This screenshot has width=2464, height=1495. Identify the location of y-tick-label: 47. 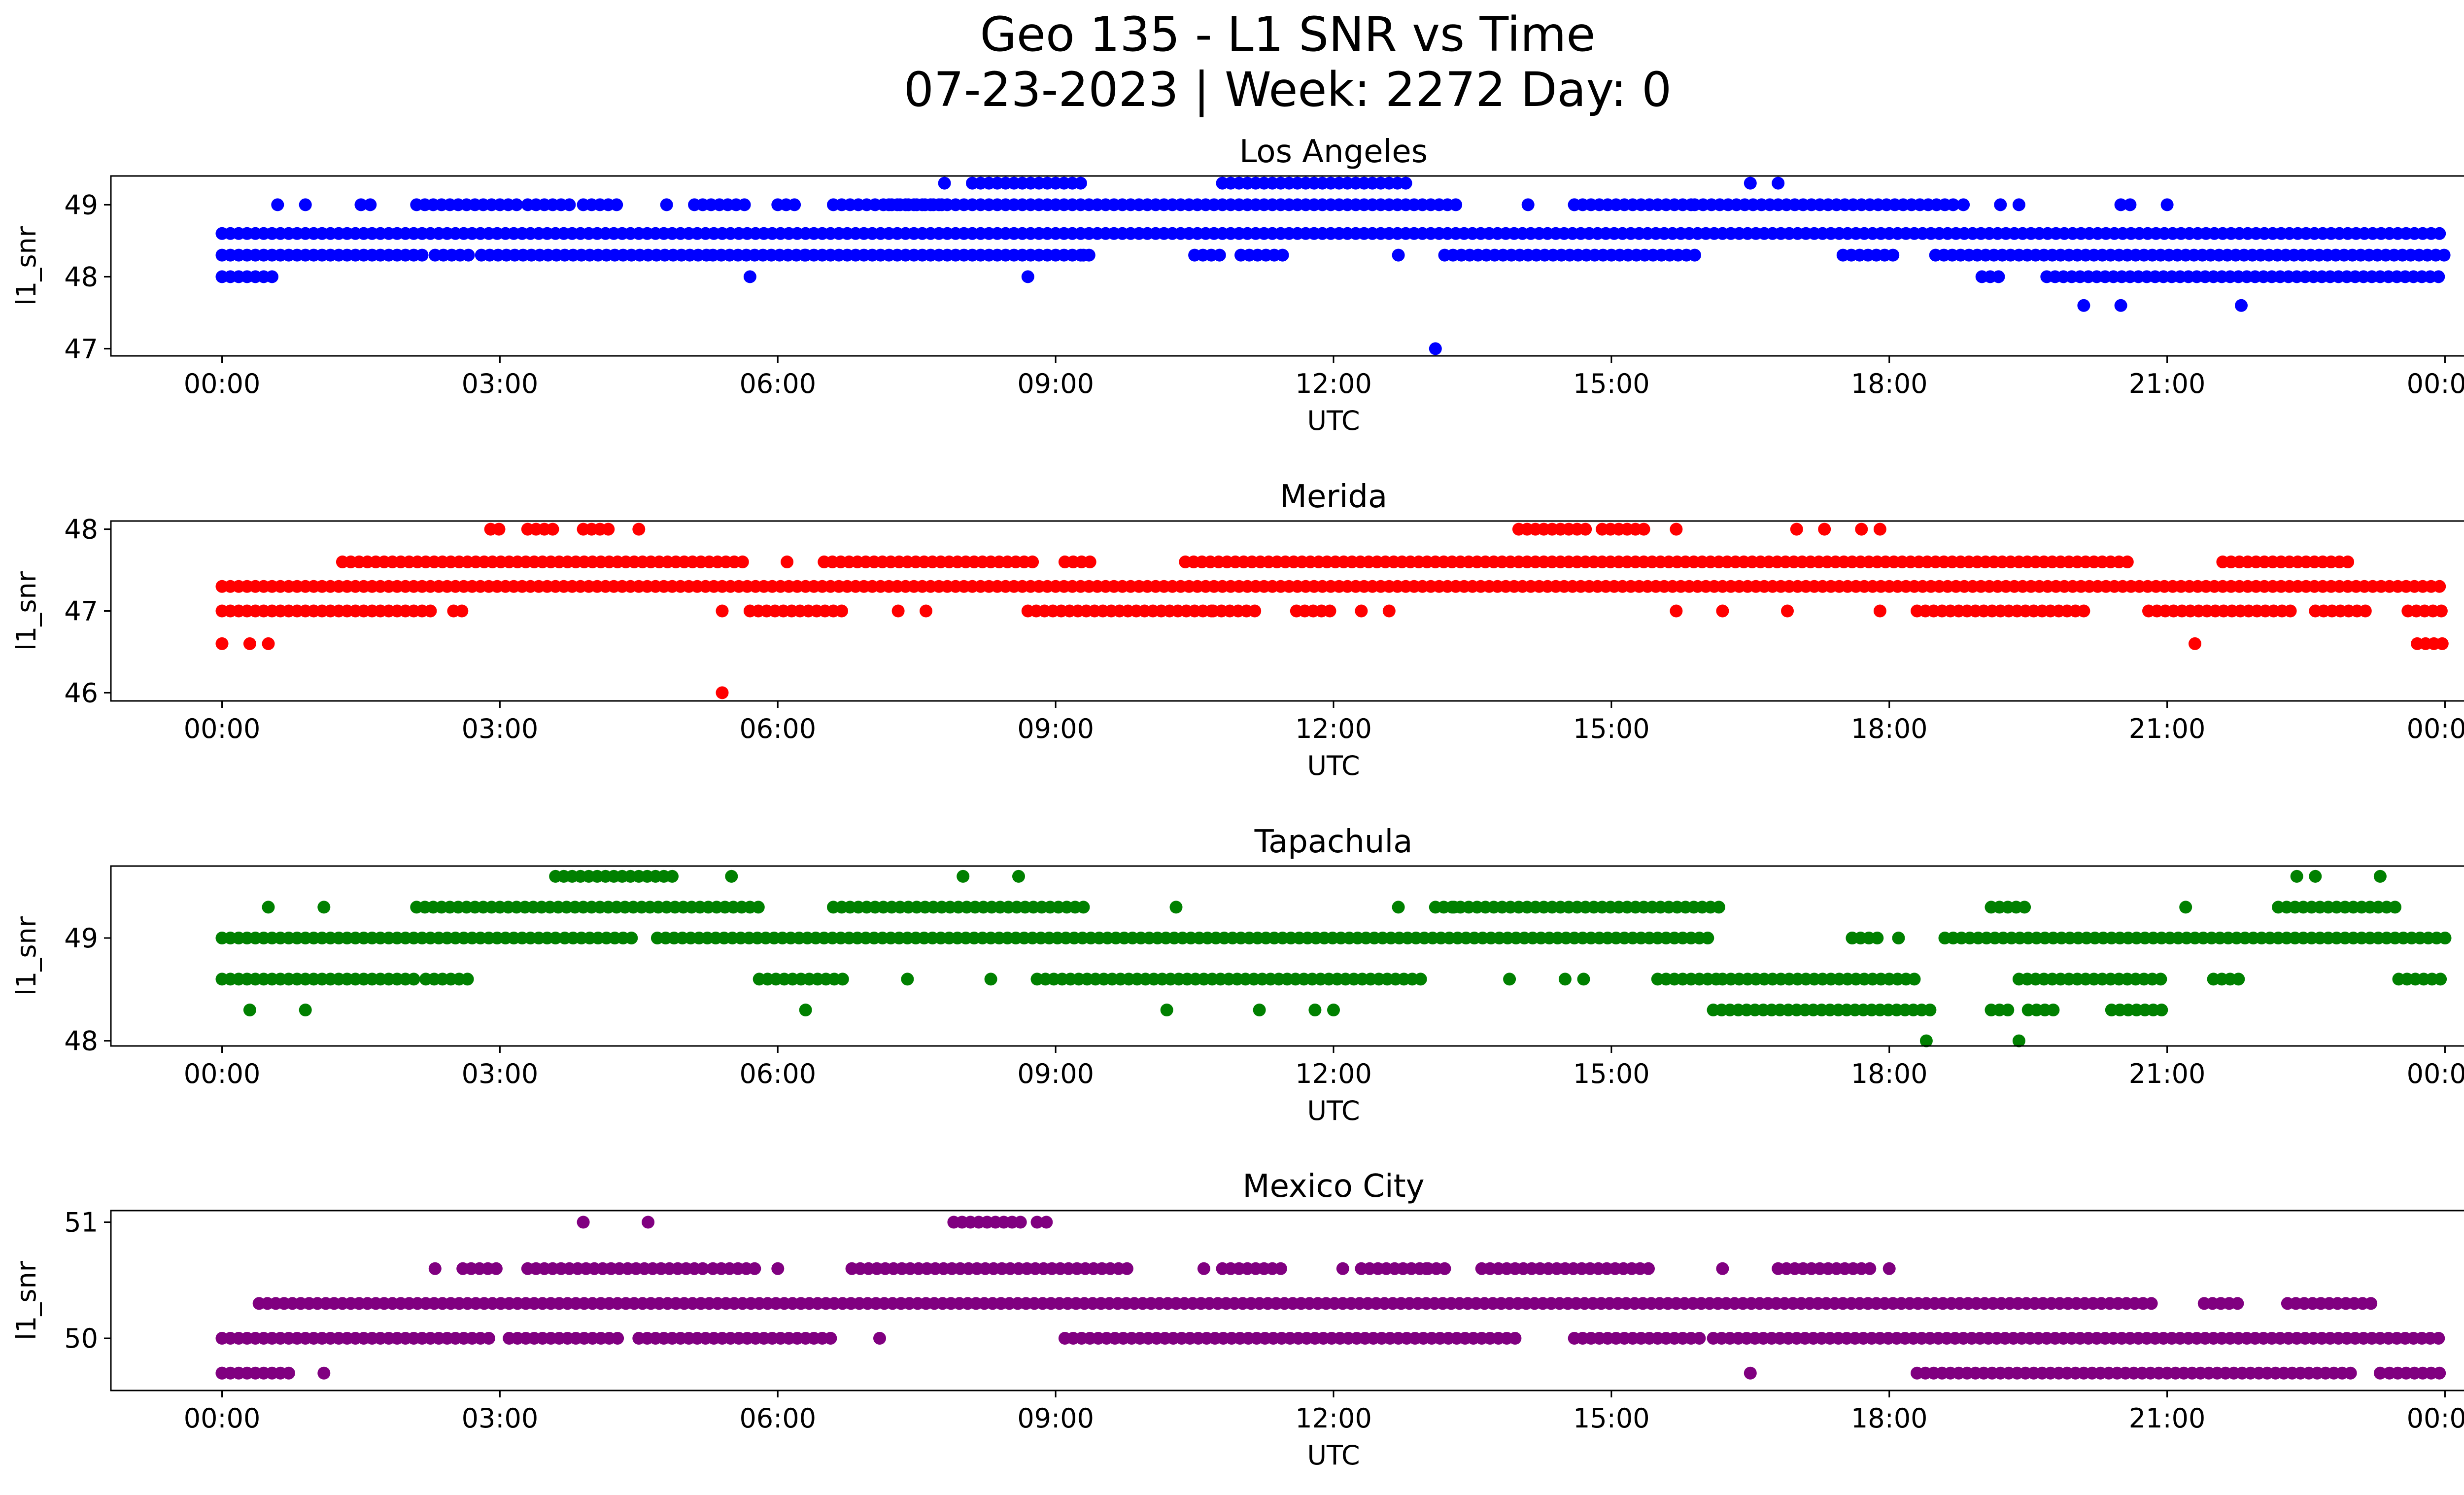
(81, 611).